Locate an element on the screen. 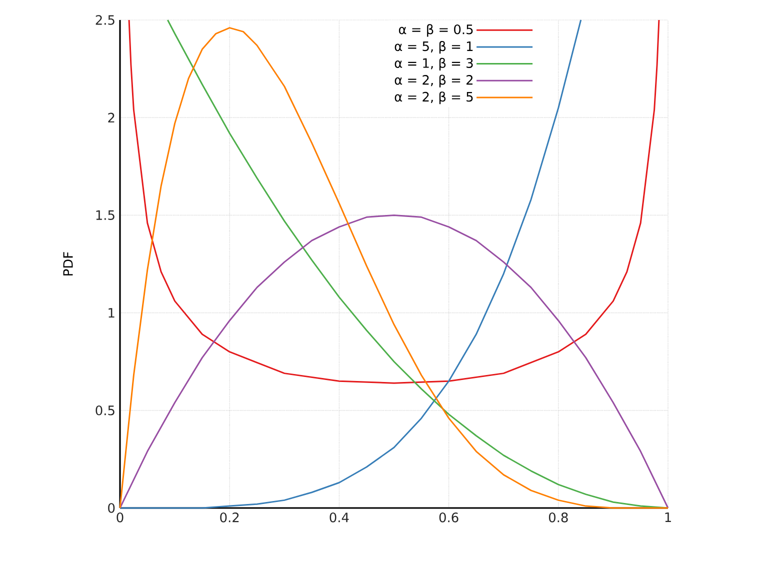  y-tick-label: 0 is located at coordinates (111, 508).